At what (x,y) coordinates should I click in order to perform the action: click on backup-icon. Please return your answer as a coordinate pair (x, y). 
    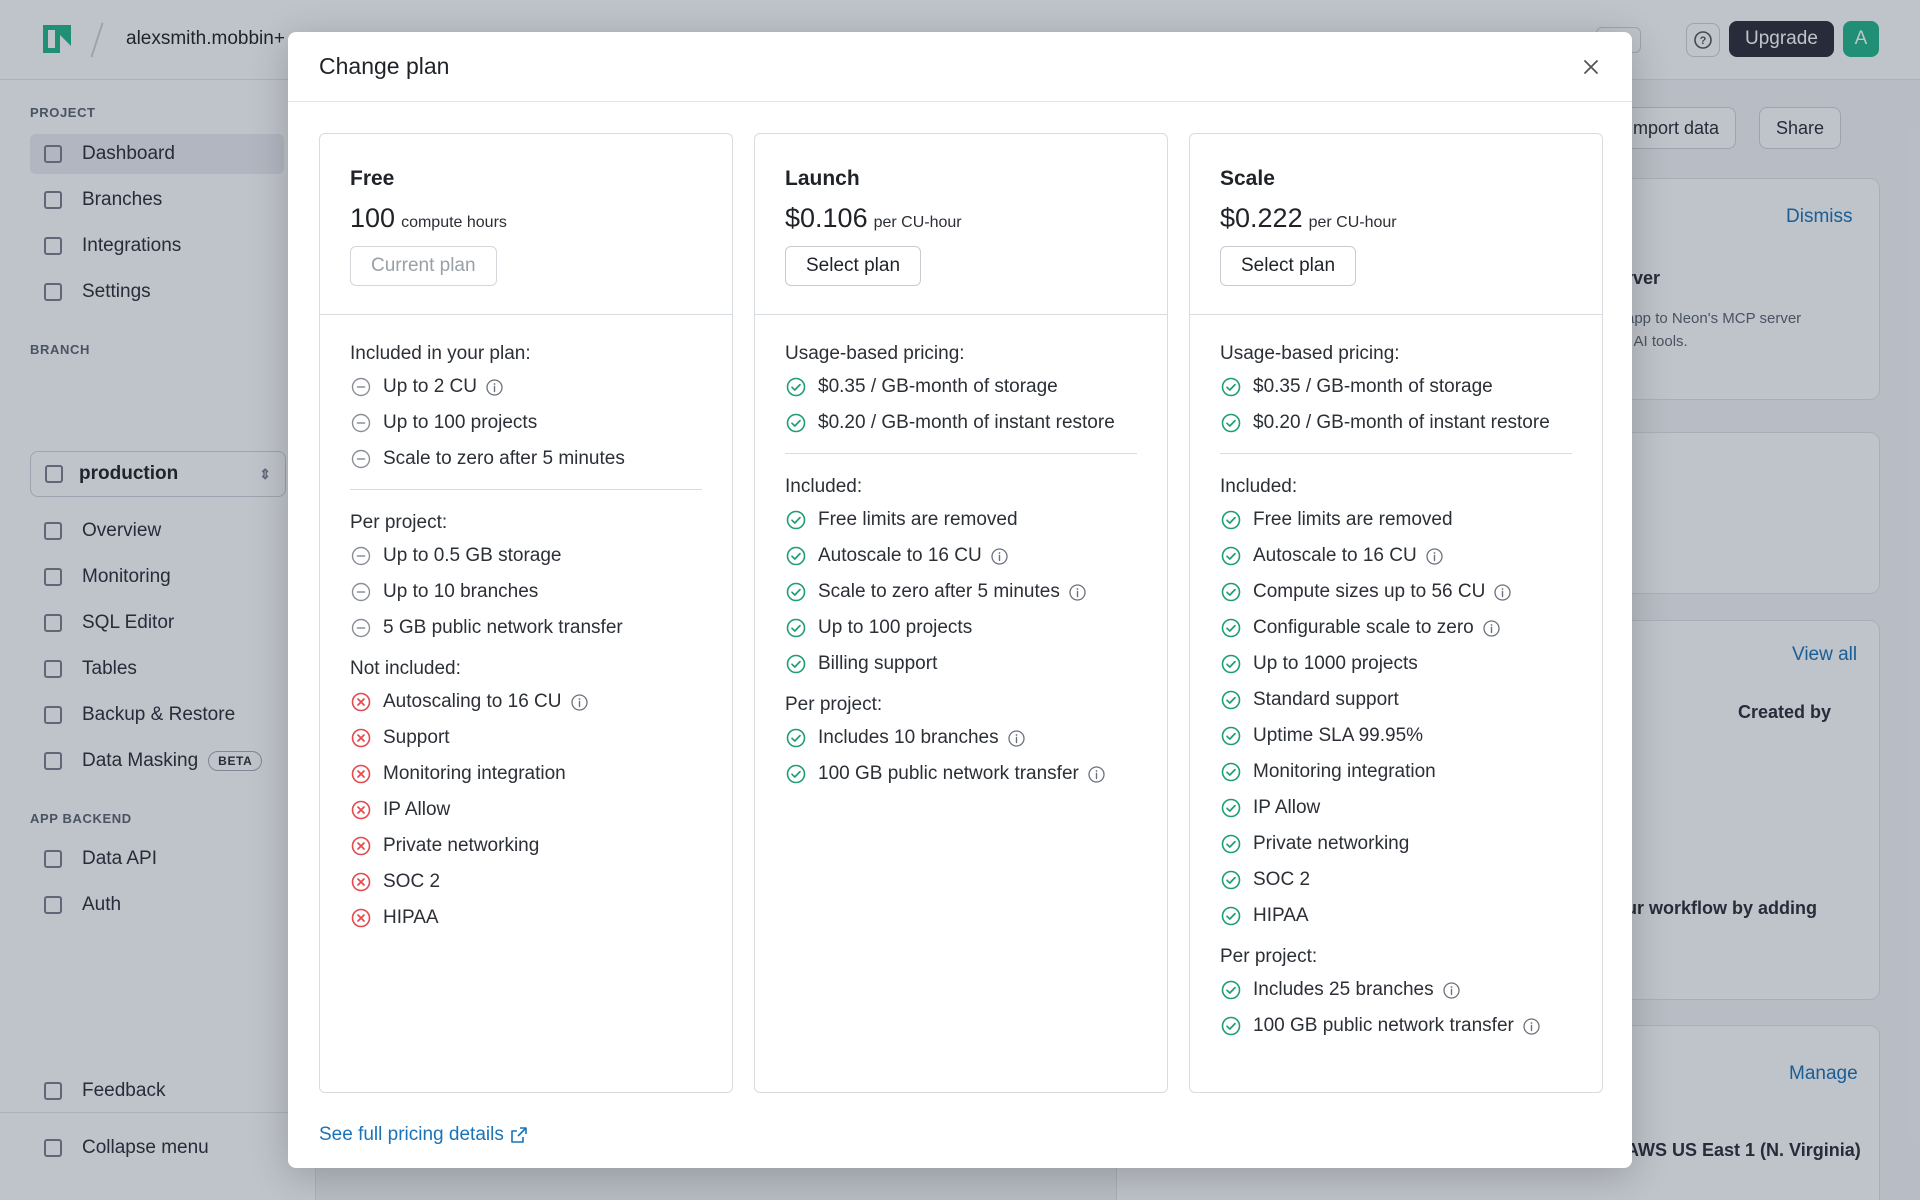
    Looking at the image, I should click on (53, 715).